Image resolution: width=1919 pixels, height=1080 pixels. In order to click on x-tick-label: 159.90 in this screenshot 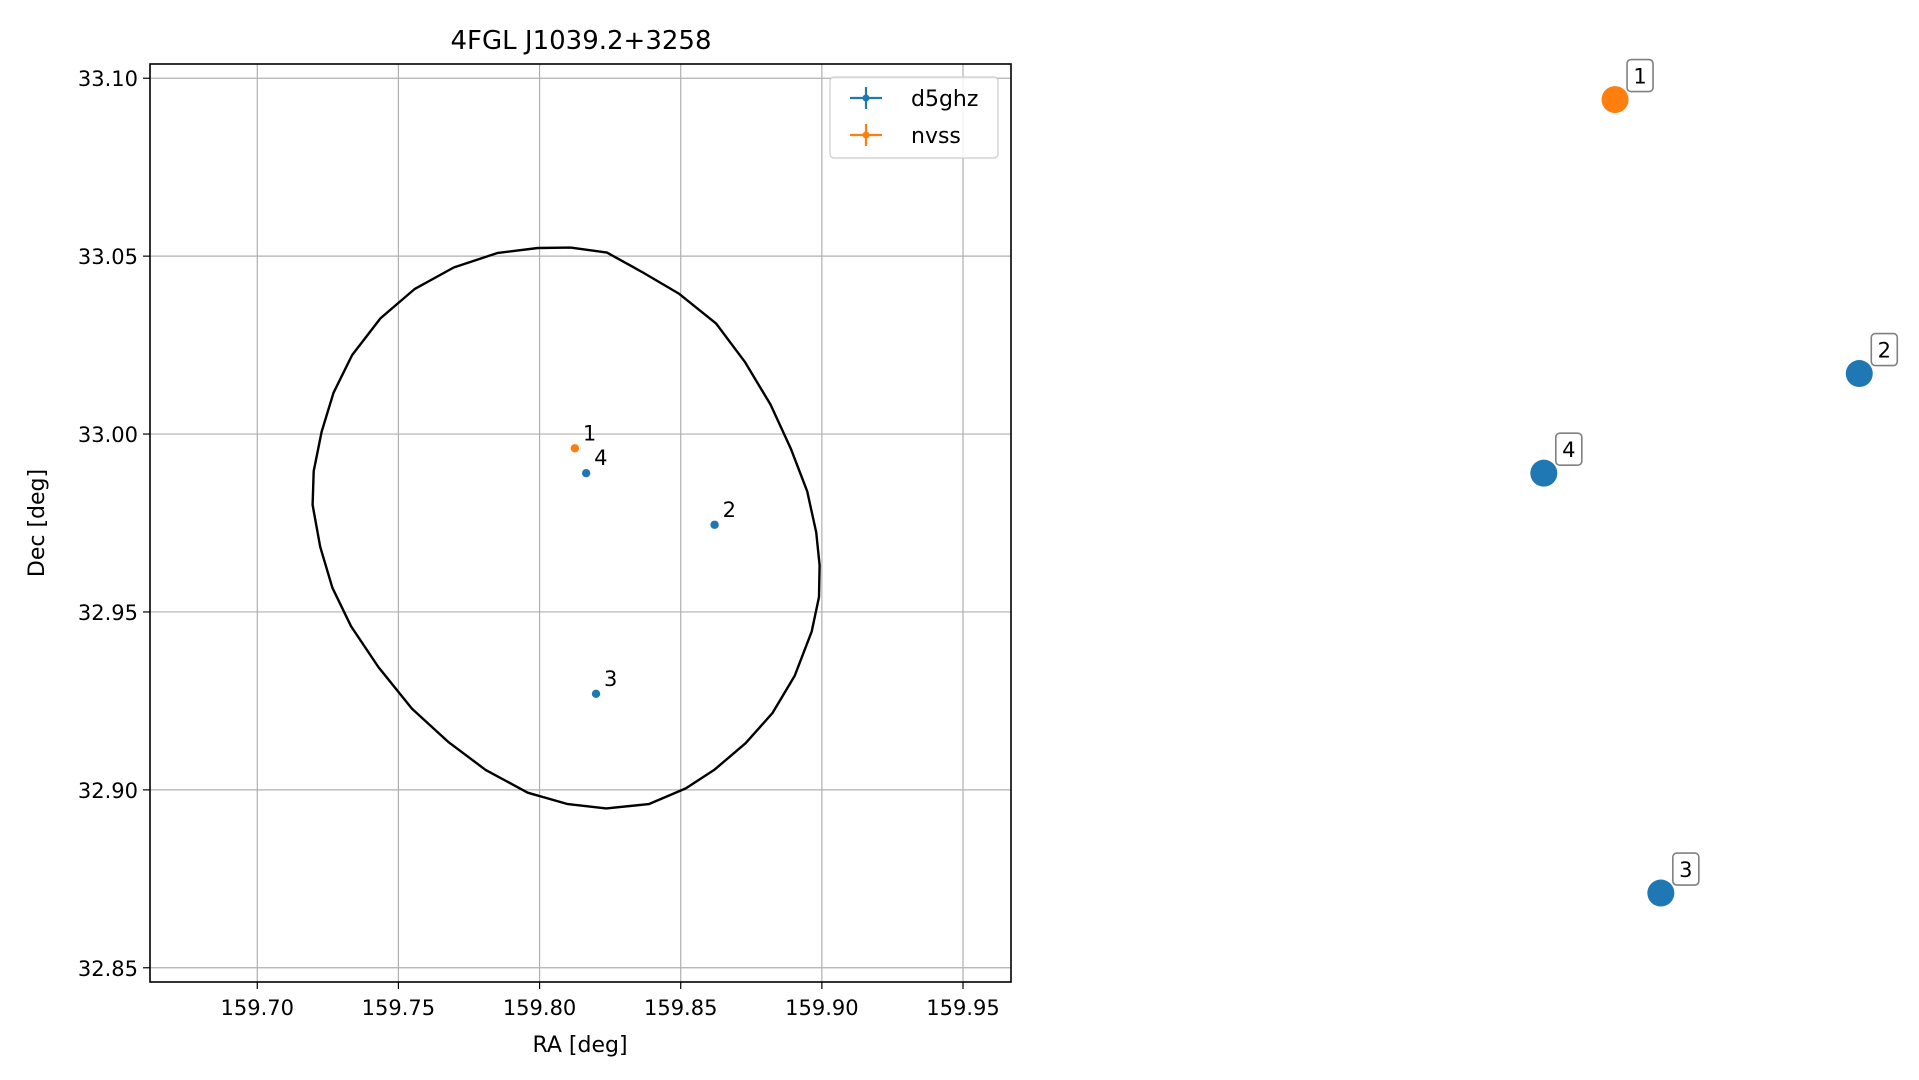, I will do `click(821, 1008)`.